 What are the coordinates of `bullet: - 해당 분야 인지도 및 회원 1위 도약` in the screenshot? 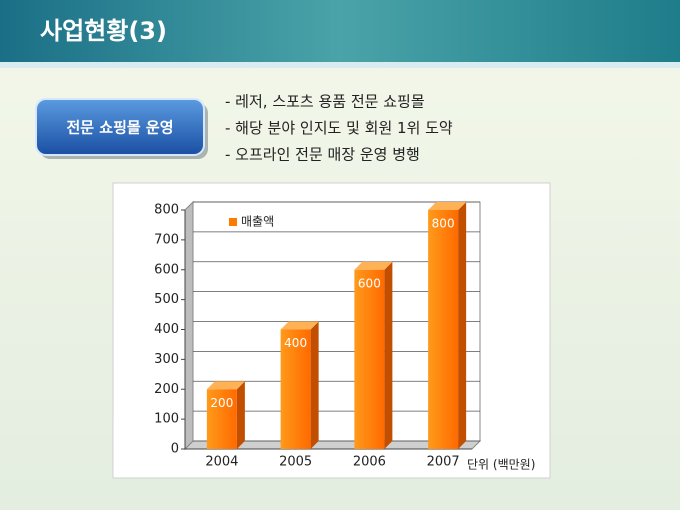 It's located at (339, 128).